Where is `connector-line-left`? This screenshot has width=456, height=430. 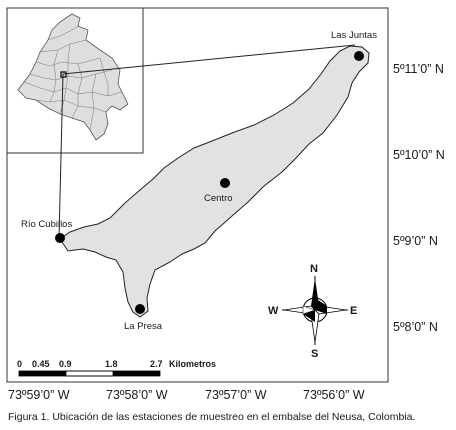 connector-line-left is located at coordinates (61, 156).